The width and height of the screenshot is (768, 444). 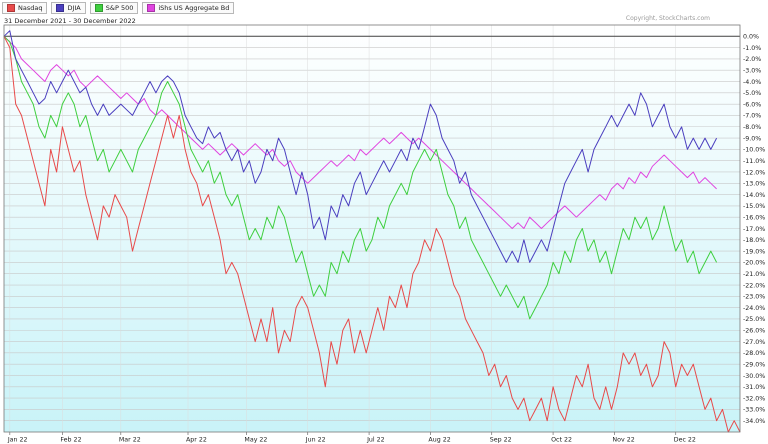 What do you see at coordinates (754, 353) in the screenshot?
I see `y-tick-label: -28.0%` at bounding box center [754, 353].